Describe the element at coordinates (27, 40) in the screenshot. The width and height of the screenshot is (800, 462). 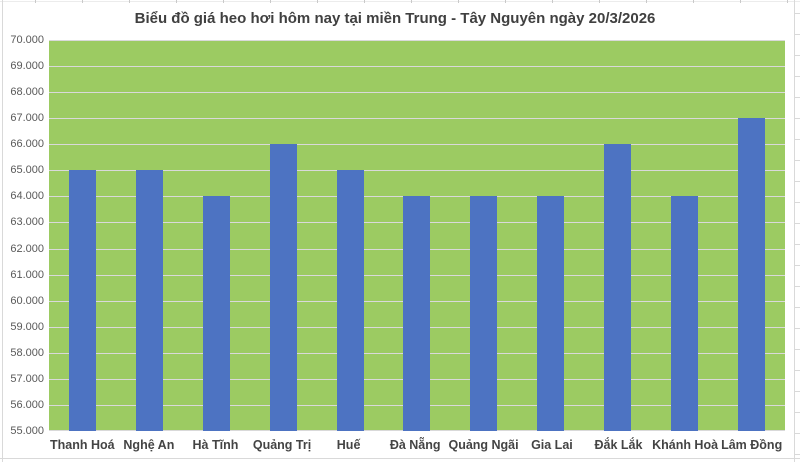
I see `y-tick-label: 70.000` at that location.